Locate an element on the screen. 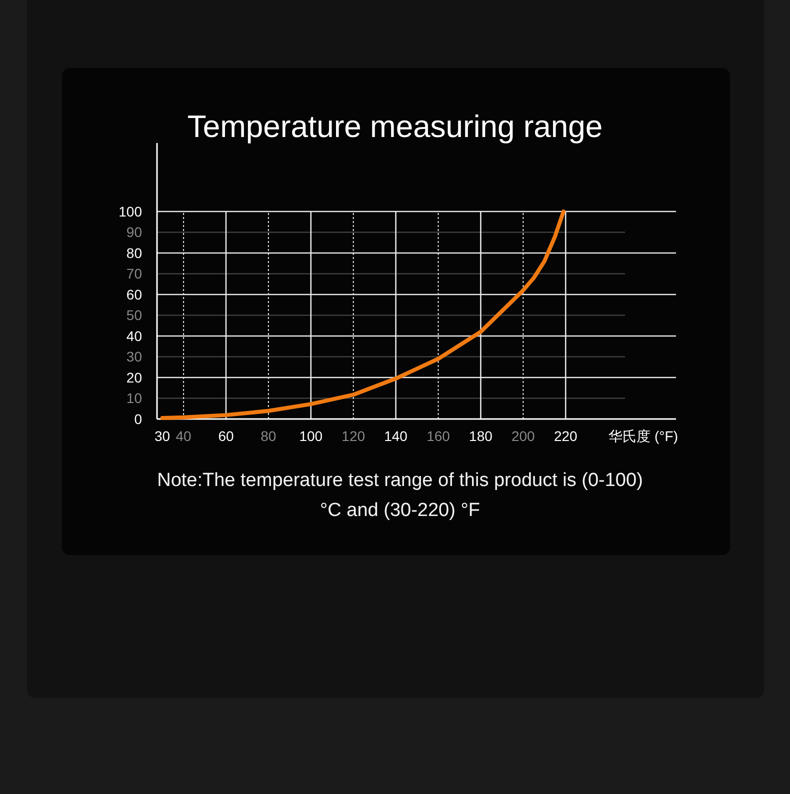  y-tick-label: 30 is located at coordinates (134, 356).